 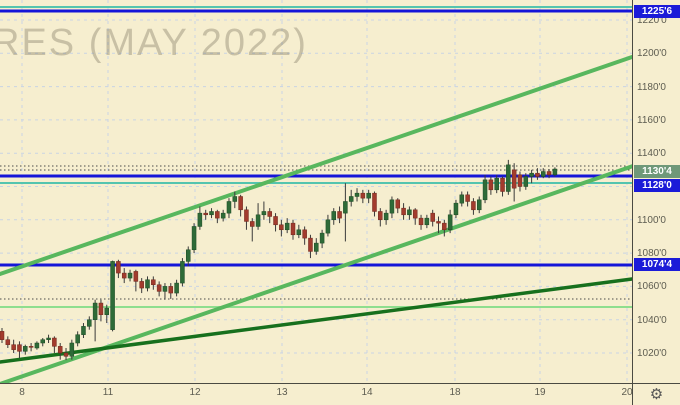 I want to click on price-level-badge: 1074'4, so click(x=657, y=264).